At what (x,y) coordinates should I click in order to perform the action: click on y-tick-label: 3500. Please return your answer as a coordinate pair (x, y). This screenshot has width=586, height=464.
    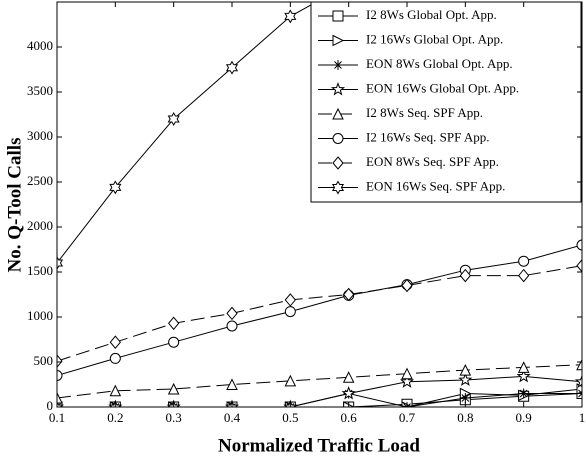
    Looking at the image, I should click on (40, 90).